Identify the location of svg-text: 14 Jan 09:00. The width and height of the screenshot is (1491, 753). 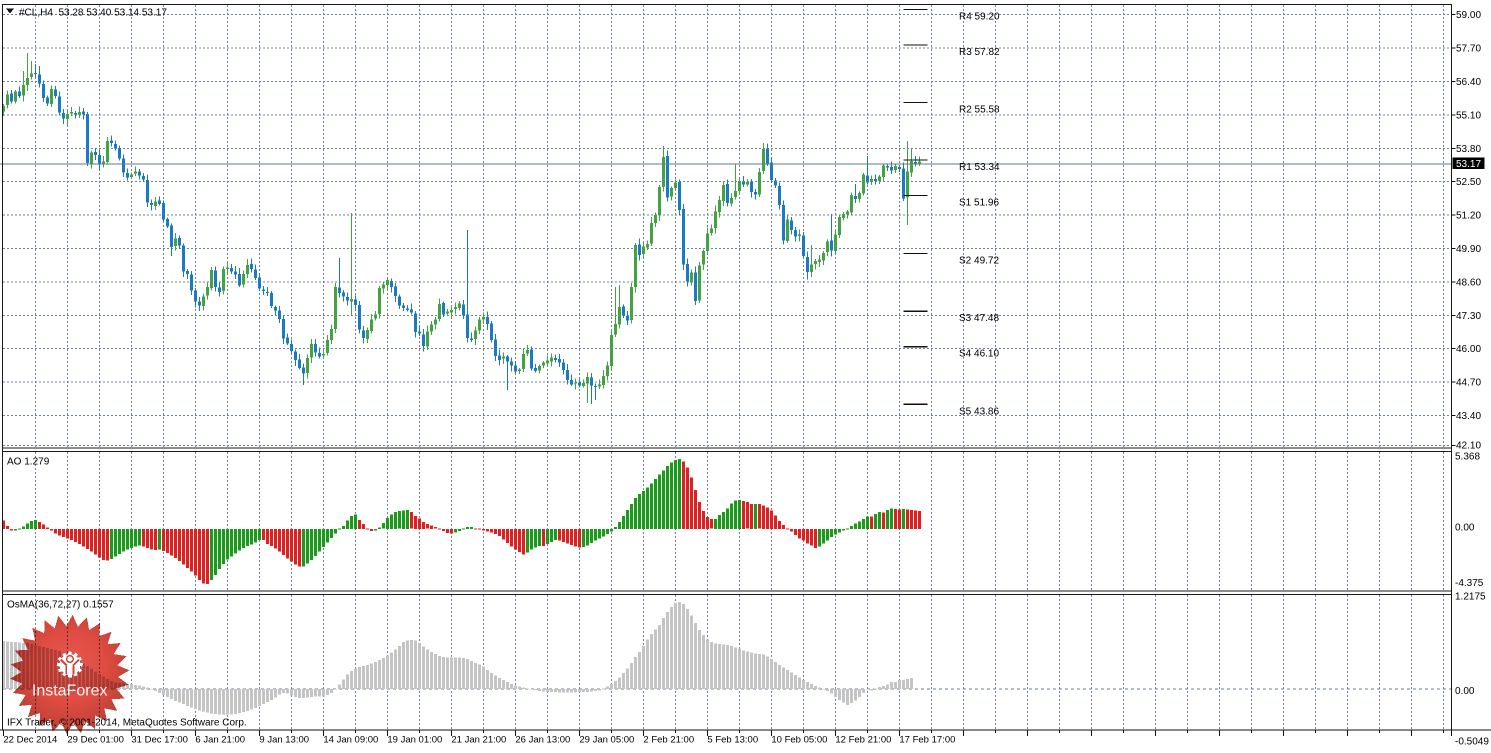
(350, 740).